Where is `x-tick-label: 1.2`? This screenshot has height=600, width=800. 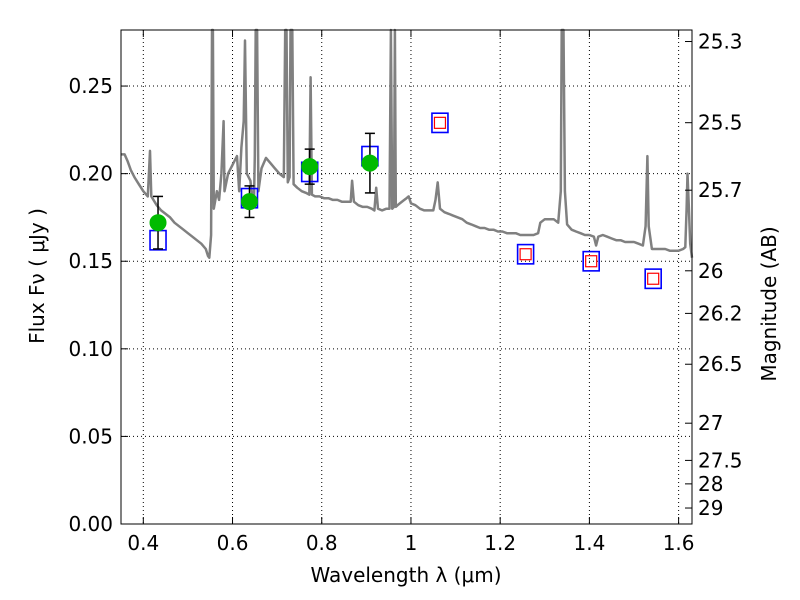 x-tick-label: 1.2 is located at coordinates (500, 543).